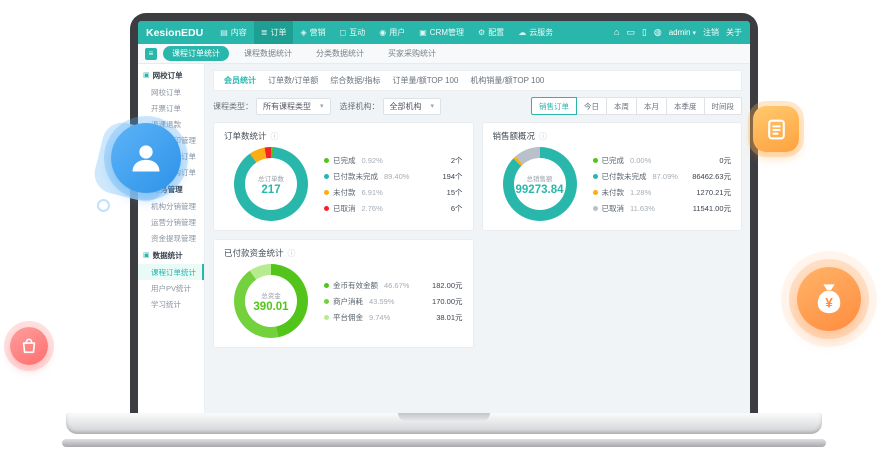  What do you see at coordinates (271, 179) in the screenshot?
I see `donut-center-label: 总订单数` at bounding box center [271, 179].